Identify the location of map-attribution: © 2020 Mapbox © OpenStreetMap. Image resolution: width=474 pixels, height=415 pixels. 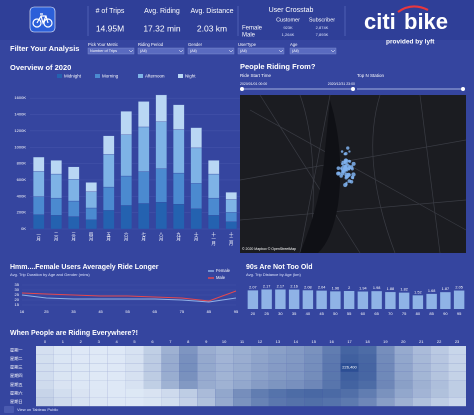
(269, 249).